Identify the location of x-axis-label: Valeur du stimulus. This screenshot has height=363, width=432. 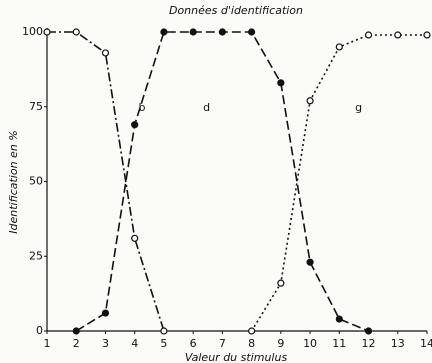
(236, 357).